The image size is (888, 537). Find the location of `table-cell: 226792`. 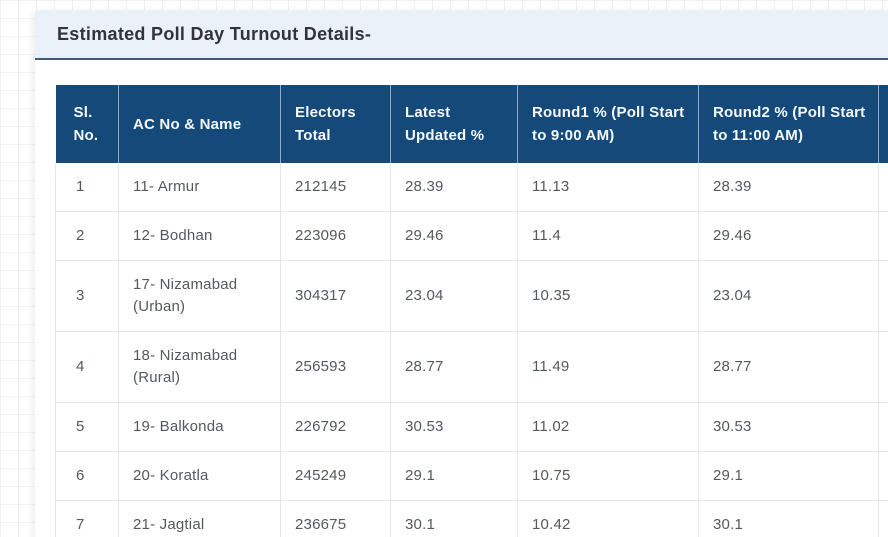

table-cell: 226792 is located at coordinates (335, 427).